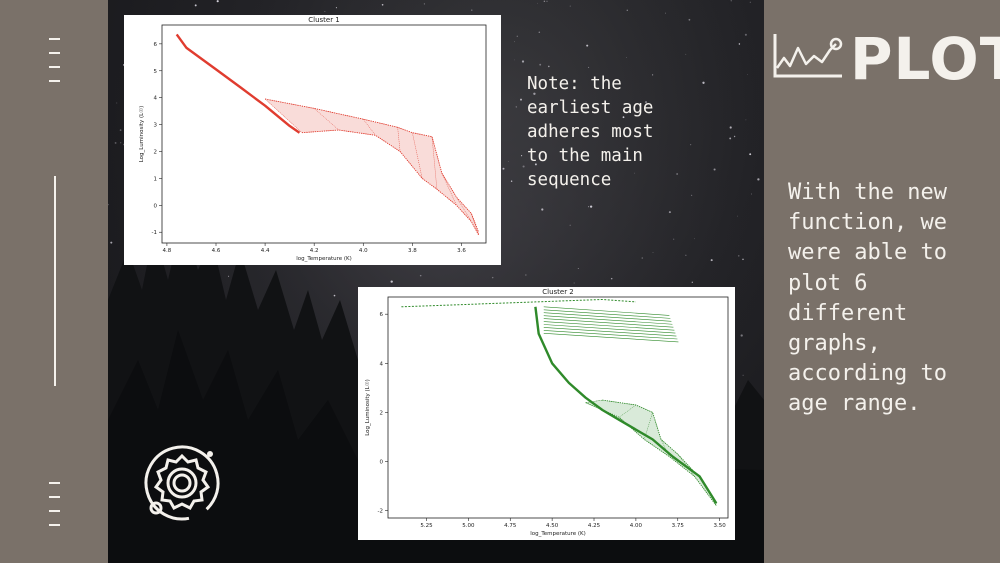 The width and height of the screenshot is (1000, 563). Describe the element at coordinates (156, 179) in the screenshot. I see `y-tick-label: 1` at that location.